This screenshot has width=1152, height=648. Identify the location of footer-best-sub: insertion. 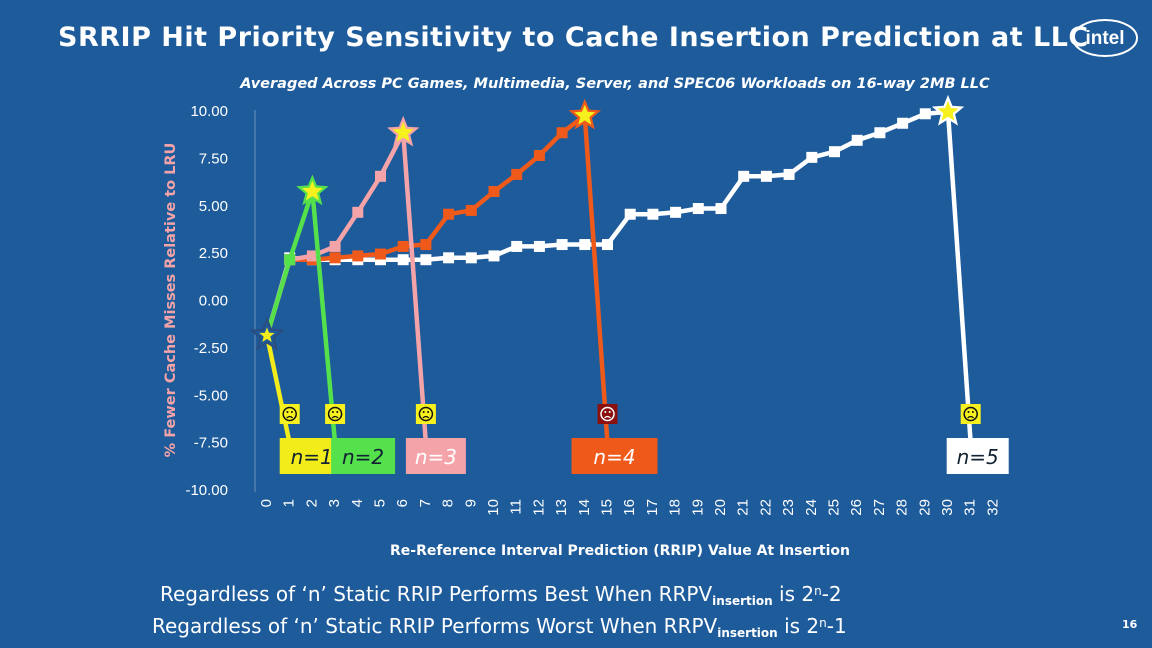
(742, 601).